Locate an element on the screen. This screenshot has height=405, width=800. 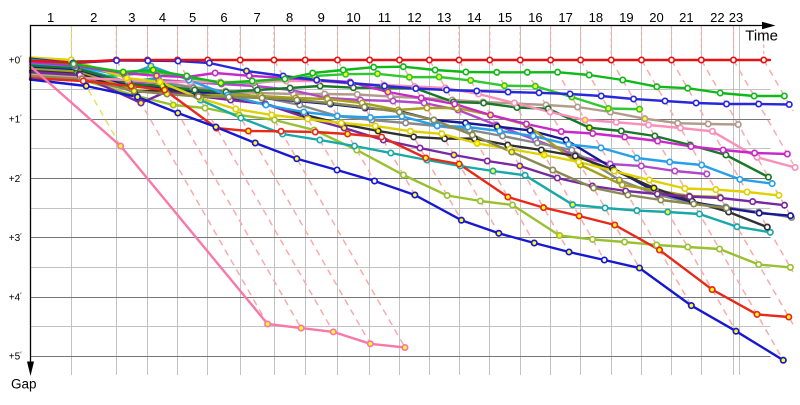
svg-text: 9 is located at coordinates (321, 17).